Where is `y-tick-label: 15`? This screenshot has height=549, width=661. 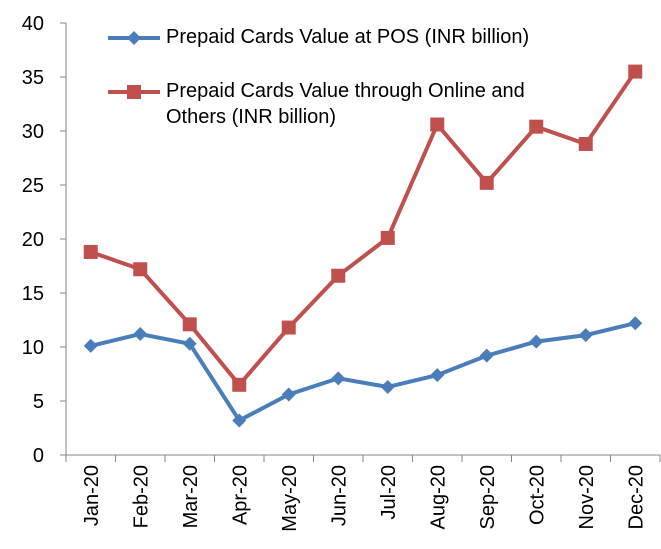
y-tick-label: 15 is located at coordinates (33, 294).